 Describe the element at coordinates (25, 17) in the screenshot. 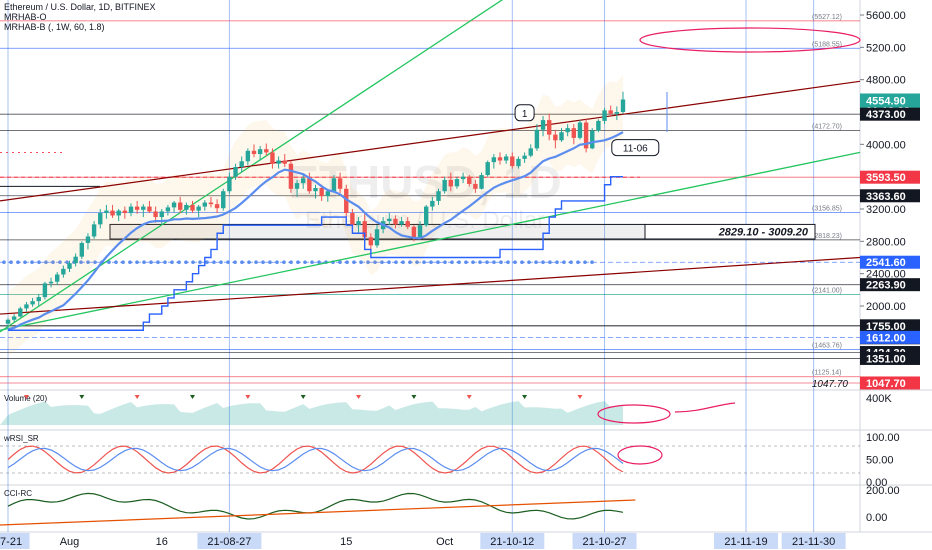

I see `indicator-title-1: MRHAB-O` at that location.